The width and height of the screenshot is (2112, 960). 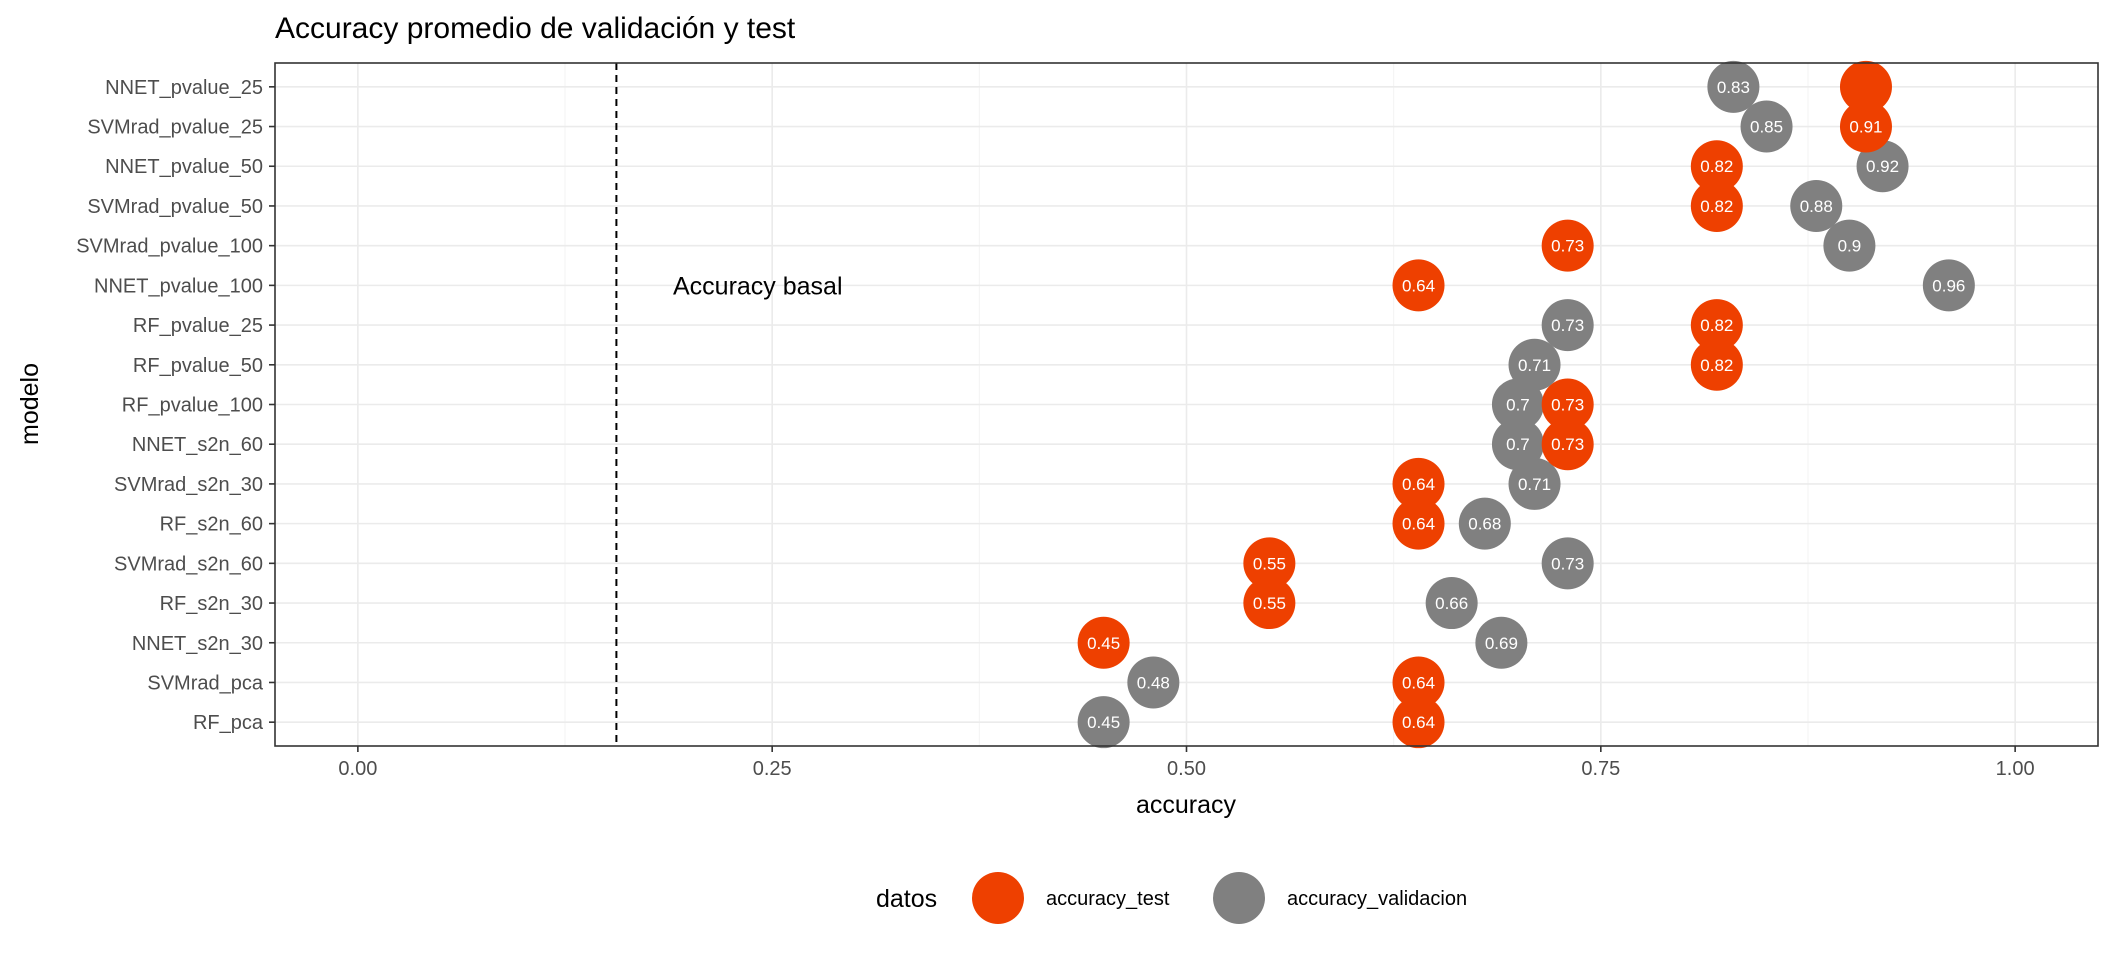 I want to click on reference-line-group: Accuracy basal, so click(x=729, y=404).